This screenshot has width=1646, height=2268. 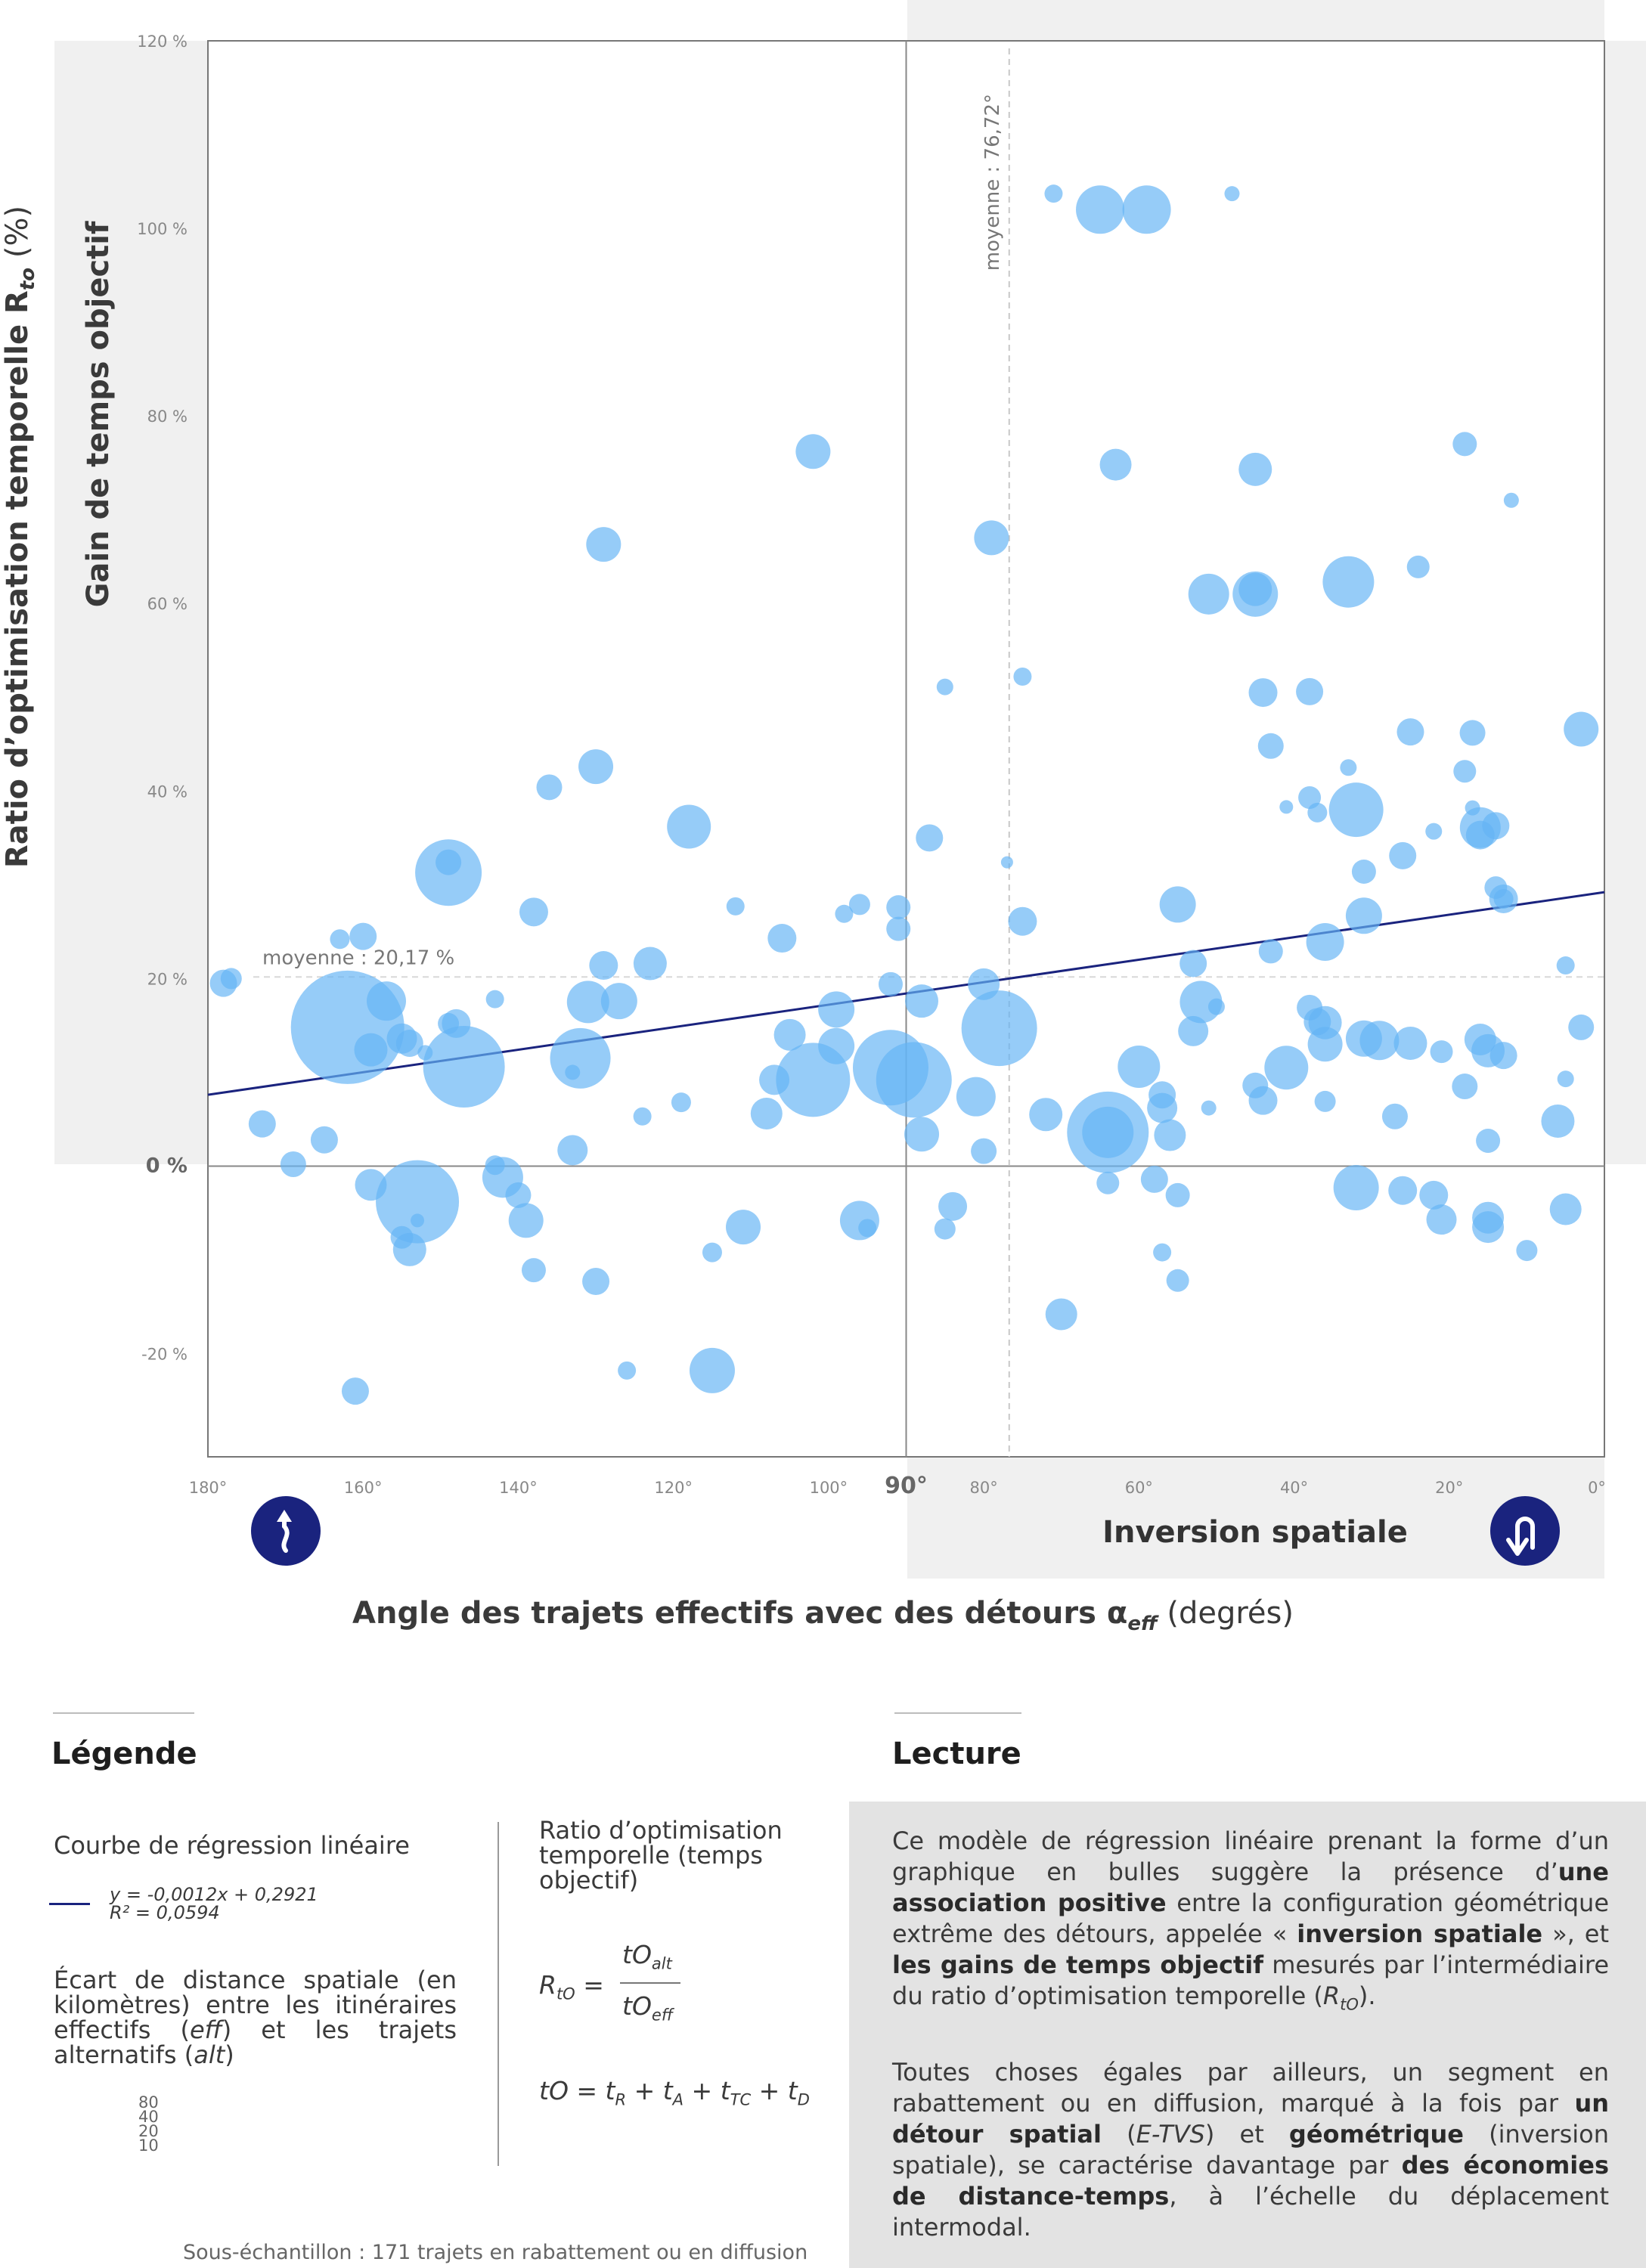 What do you see at coordinates (803, 2099) in the screenshot?
I see `formula-sum-d: D` at bounding box center [803, 2099].